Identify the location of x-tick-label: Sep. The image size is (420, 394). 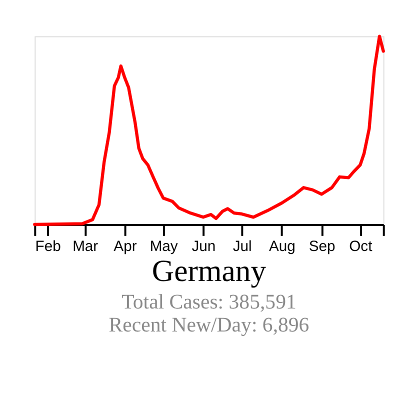
(322, 246).